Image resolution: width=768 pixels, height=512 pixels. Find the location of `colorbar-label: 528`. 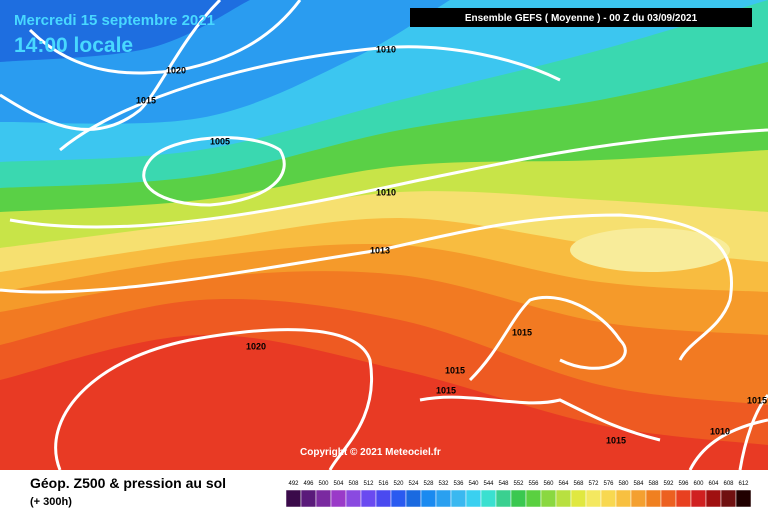

colorbar-label: 528 is located at coordinates (428, 484).